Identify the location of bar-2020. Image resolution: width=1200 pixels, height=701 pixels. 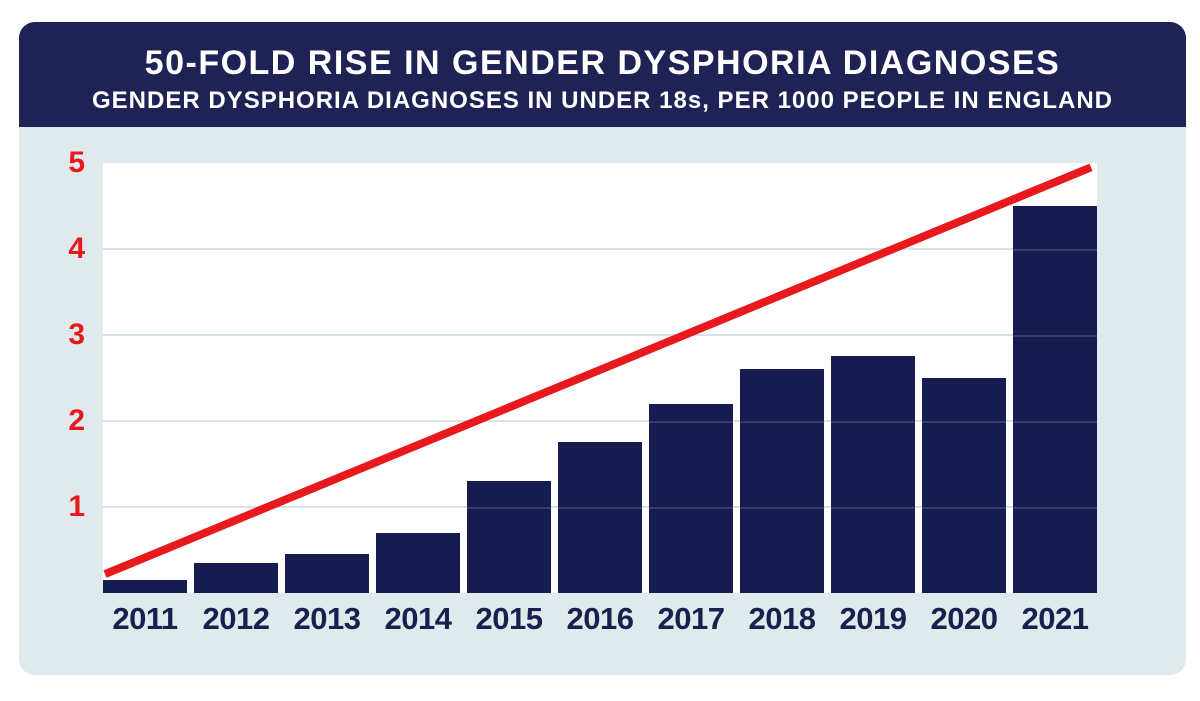
(964, 485).